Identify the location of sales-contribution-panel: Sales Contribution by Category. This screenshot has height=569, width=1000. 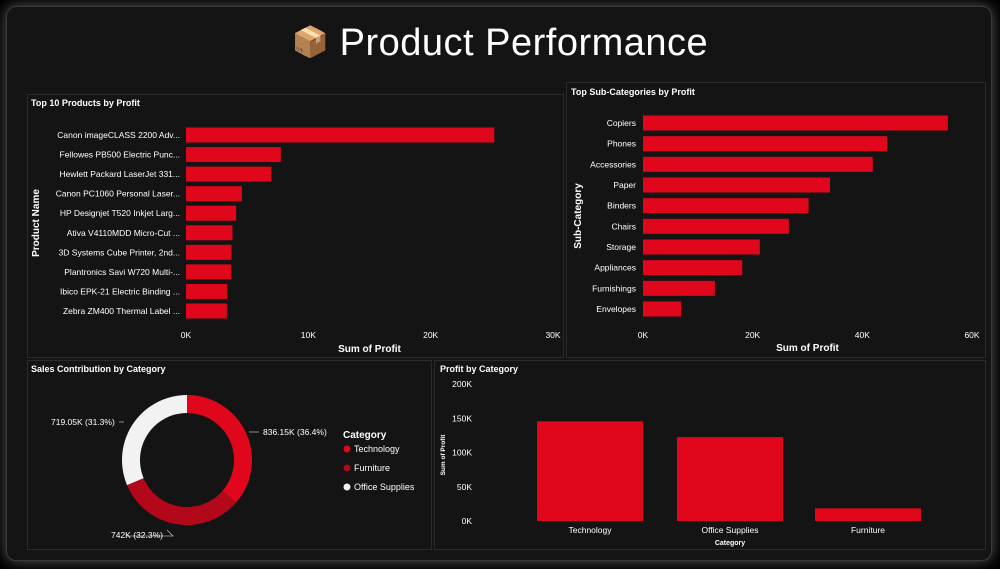
(229, 455).